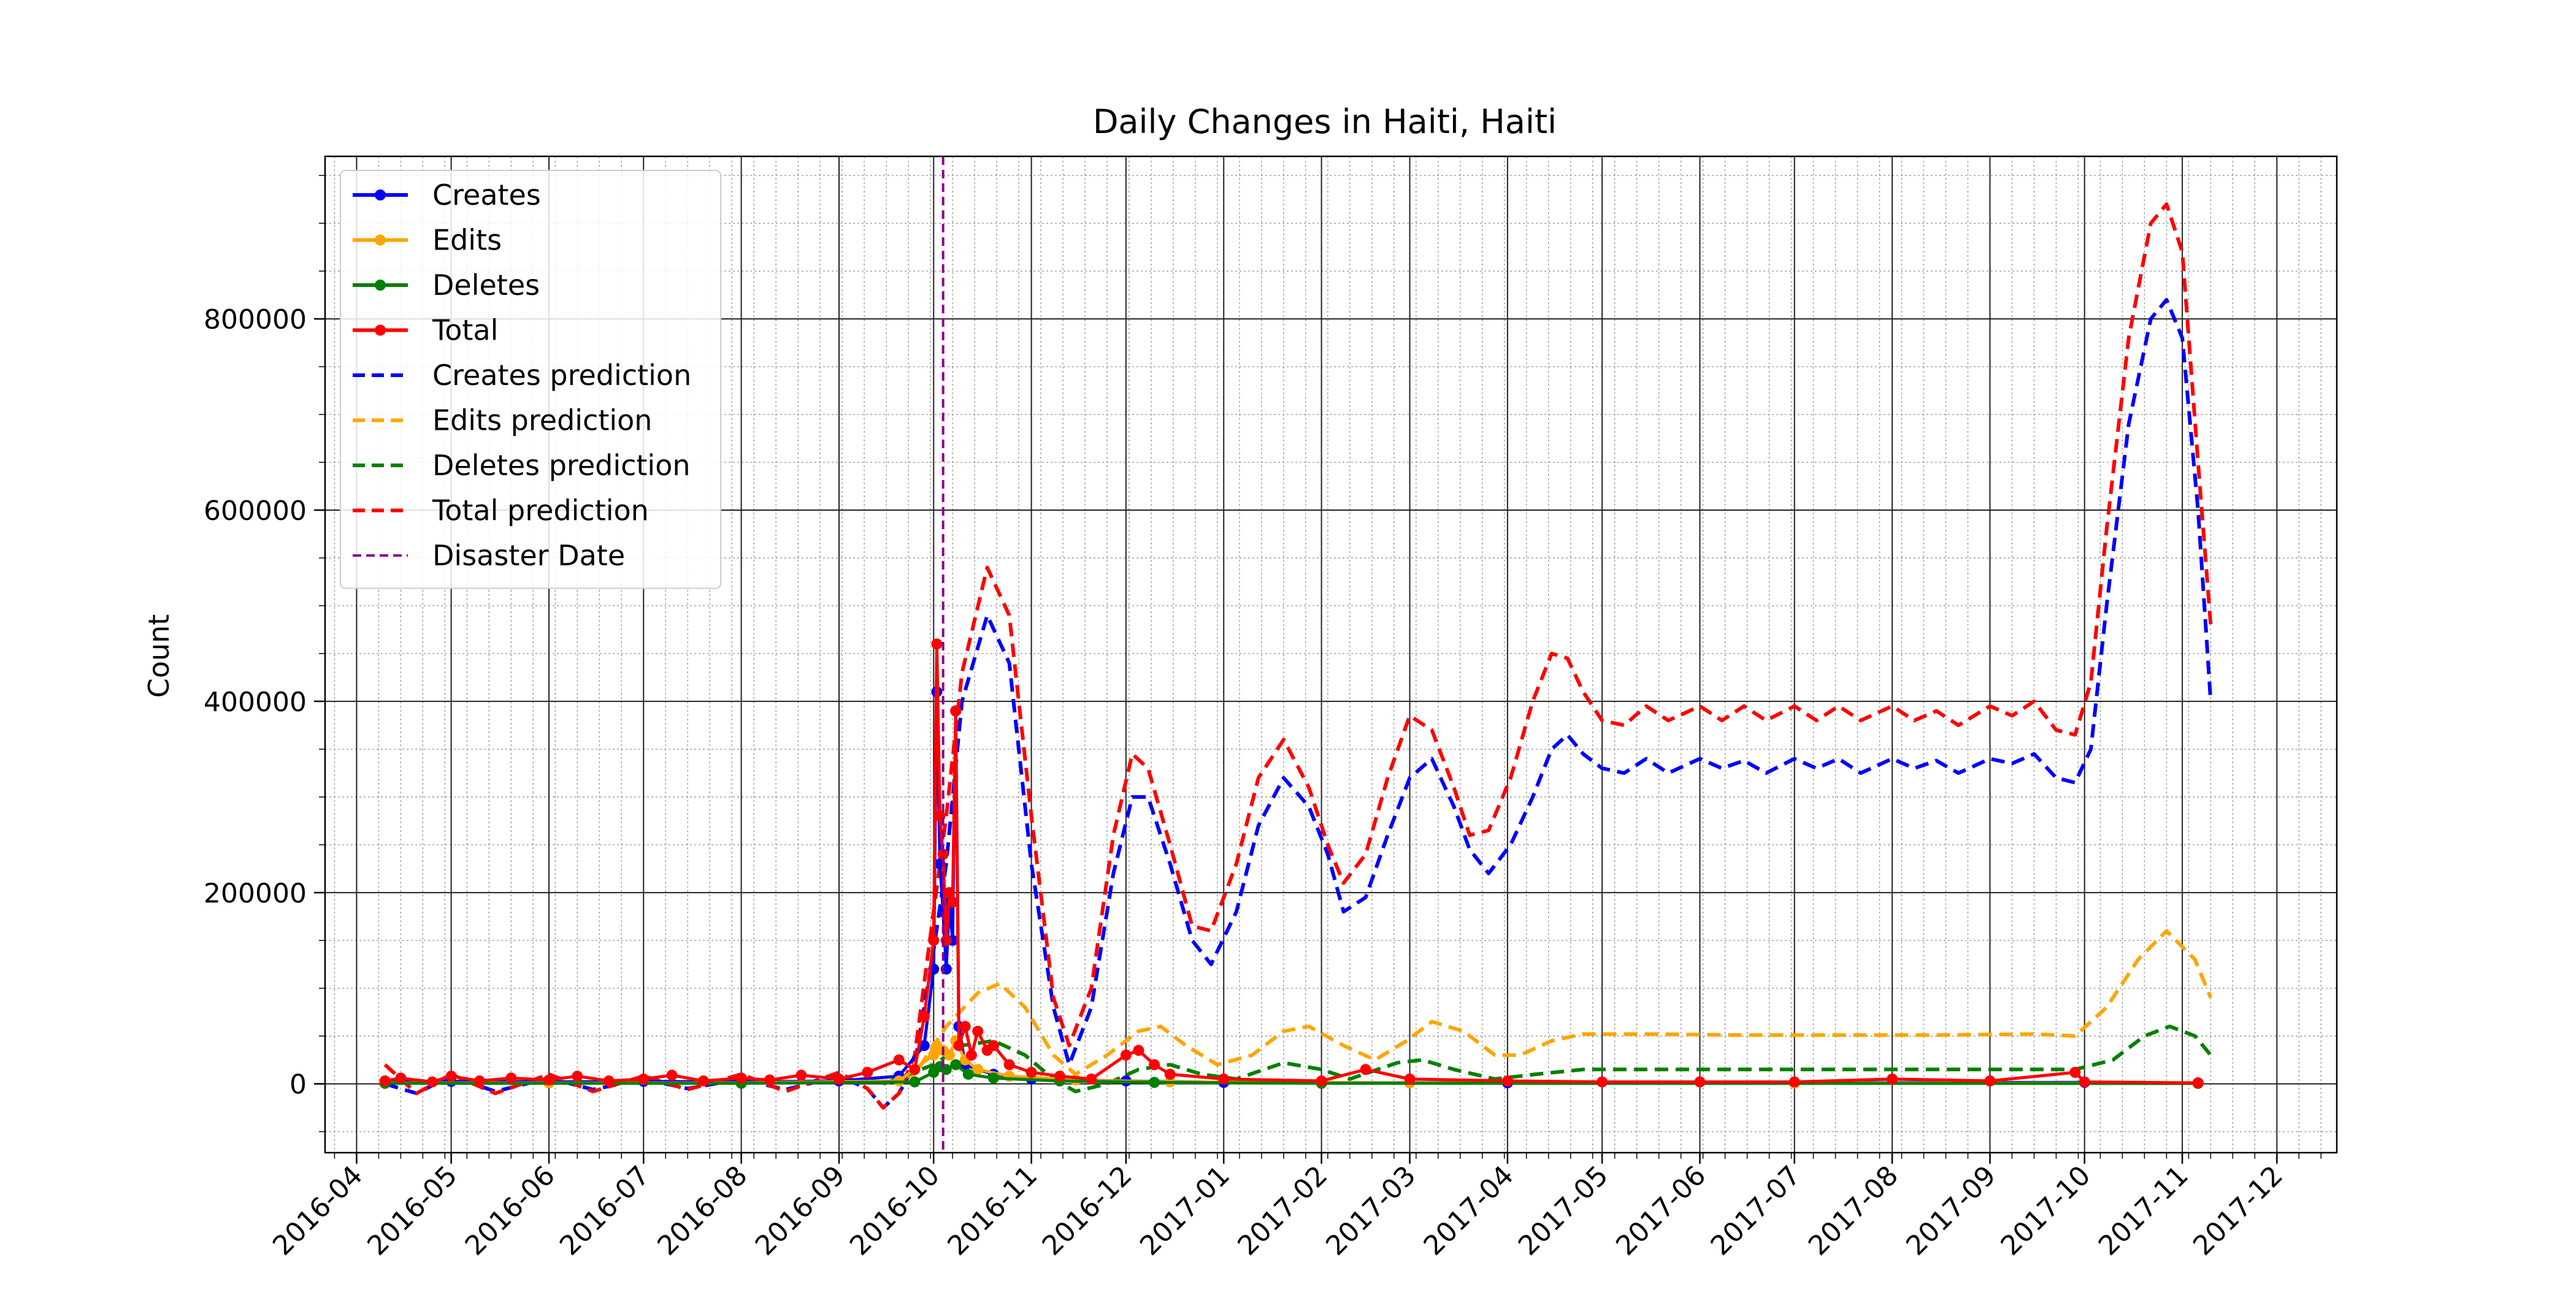 The width and height of the screenshot is (2576, 1290). What do you see at coordinates (540, 511) in the screenshot?
I see `legend-label: Total prediction` at bounding box center [540, 511].